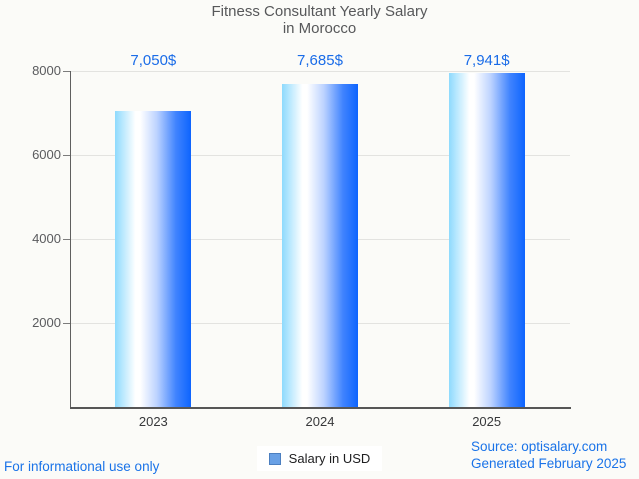  I want to click on bar-value-label-2023: 7,050$, so click(153, 60).